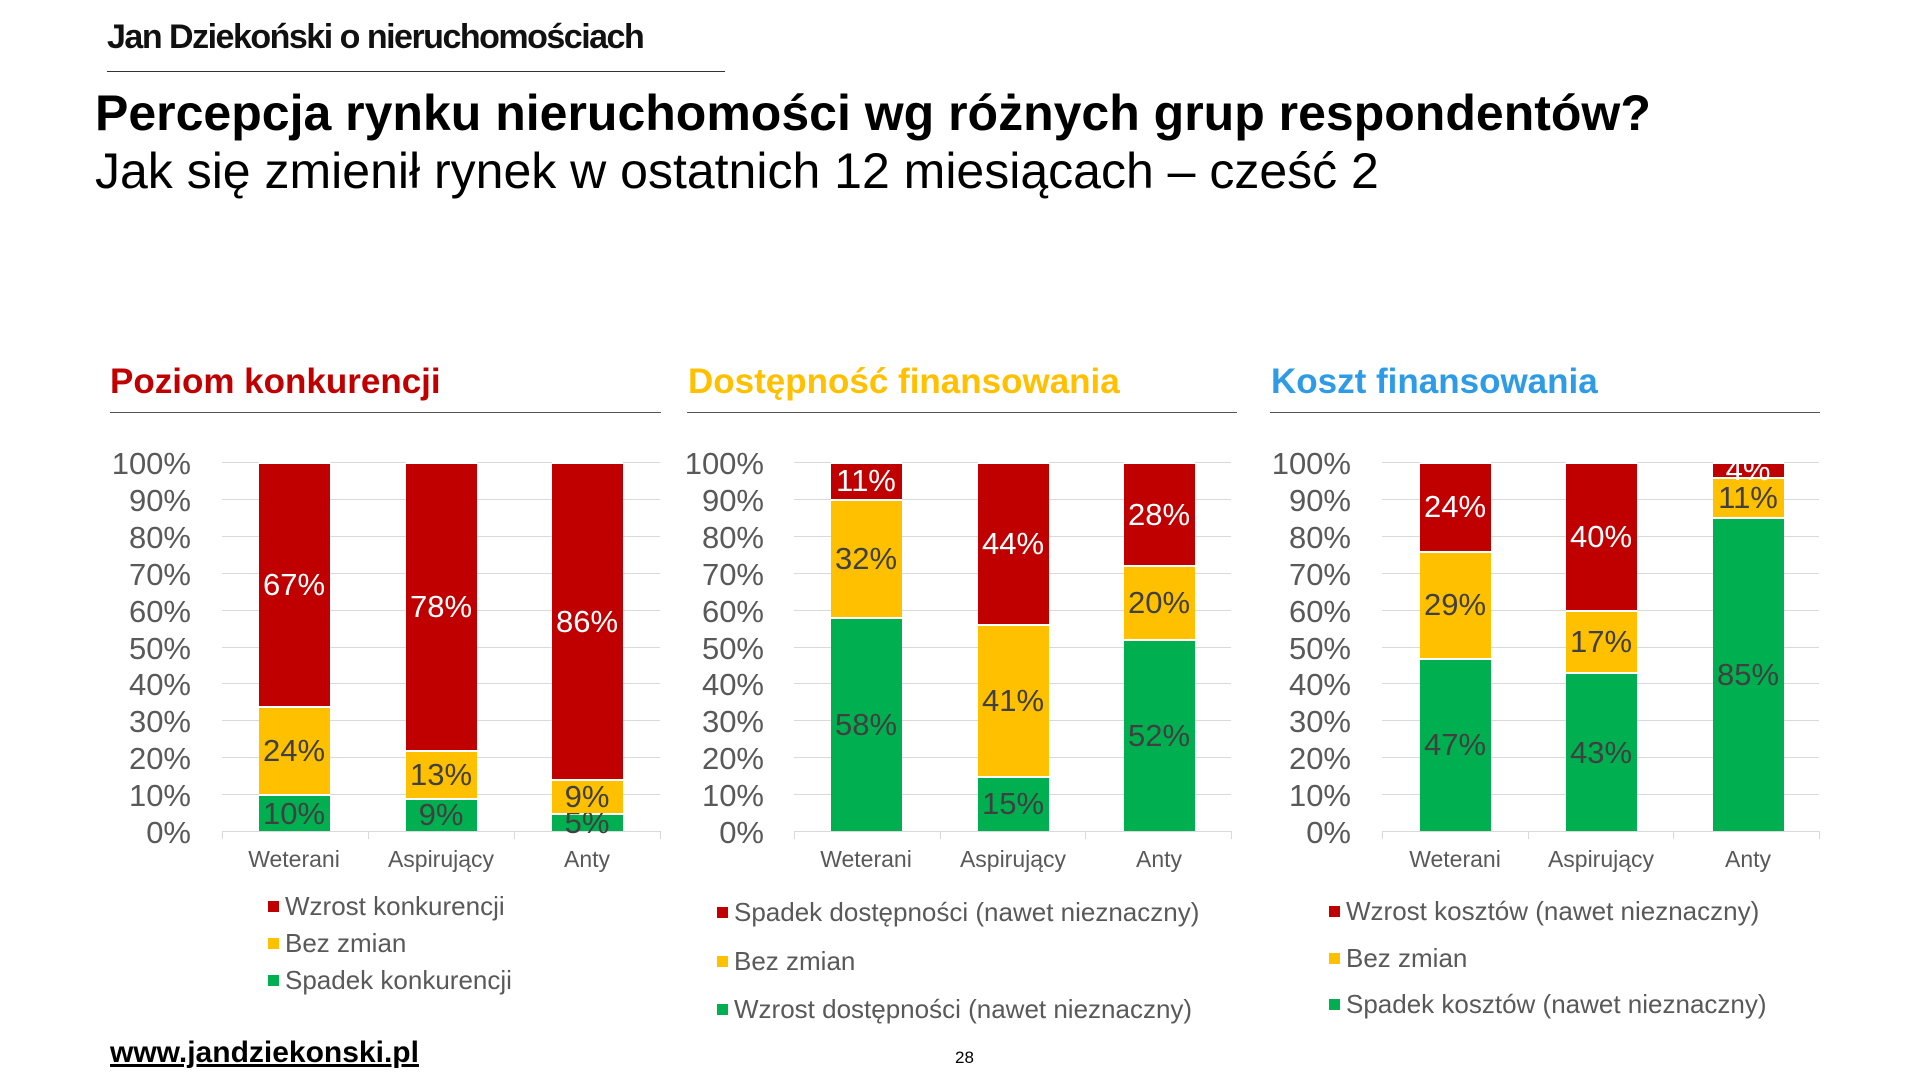  Describe the element at coordinates (964, 1057) in the screenshot. I see `page-number: 28` at that location.